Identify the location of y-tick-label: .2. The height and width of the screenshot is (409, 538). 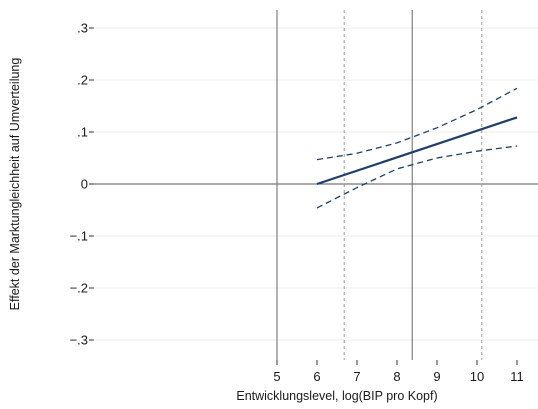
(82, 80).